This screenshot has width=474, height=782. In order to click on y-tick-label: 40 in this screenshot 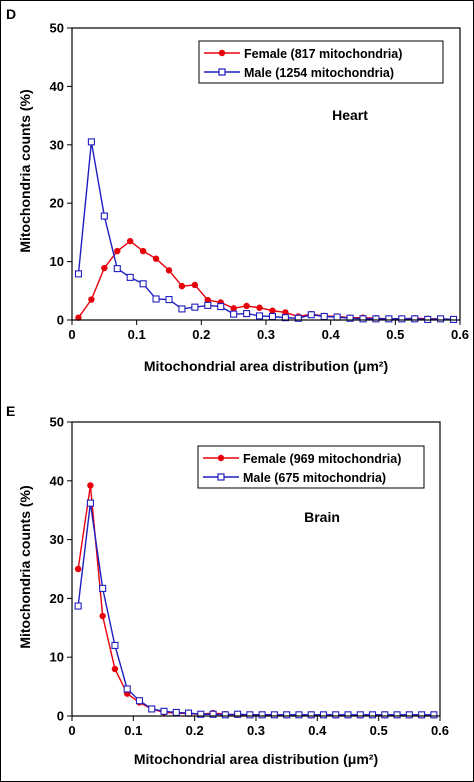, I will do `click(57, 86)`.